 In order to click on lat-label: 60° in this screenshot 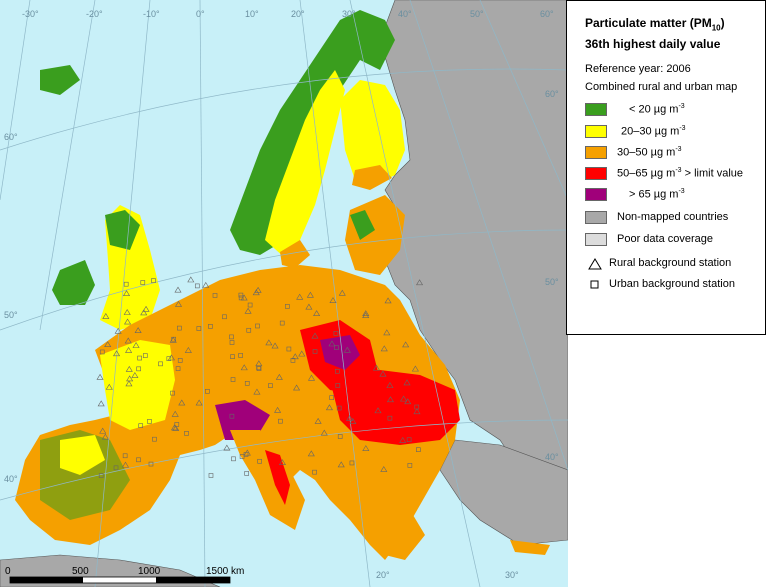, I will do `click(552, 94)`.